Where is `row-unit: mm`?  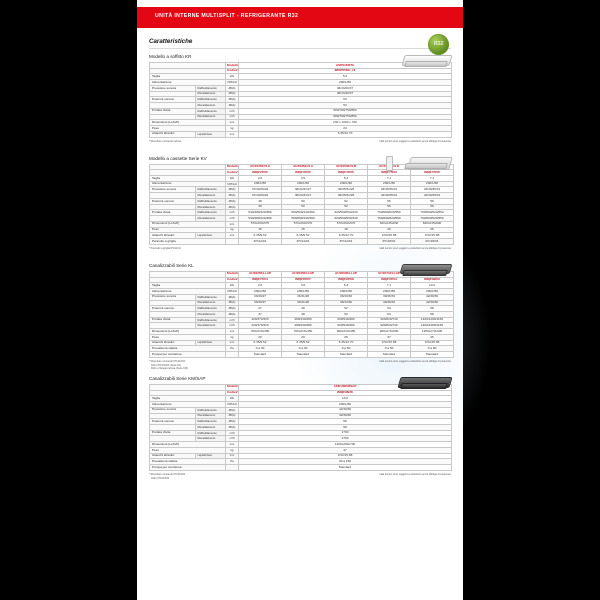
row-unit: mm is located at coordinates (232, 134).